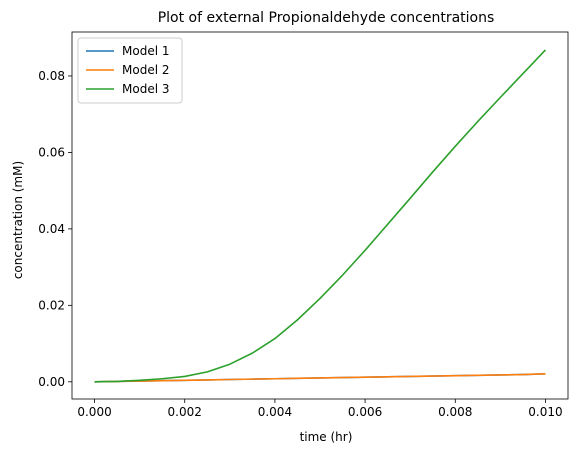 The image size is (576, 453). I want to click on y-axis-label: concentration (mM), so click(18, 220).